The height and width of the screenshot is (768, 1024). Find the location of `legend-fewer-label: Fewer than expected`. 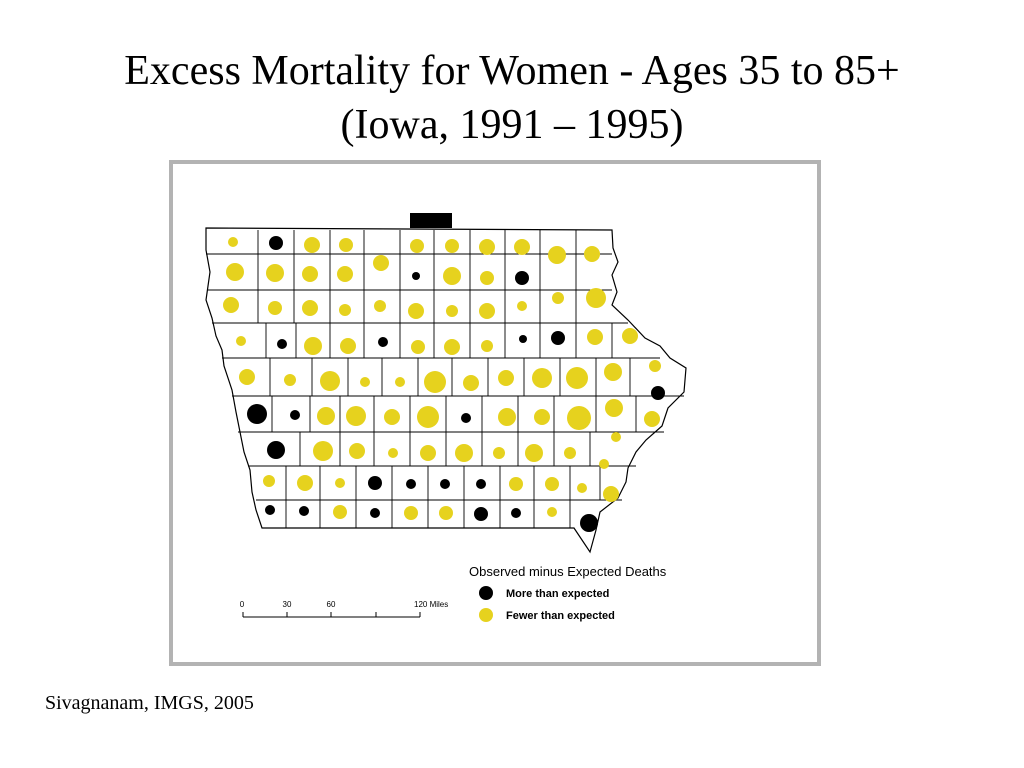

legend-fewer-label: Fewer than expected is located at coordinates (560, 616).